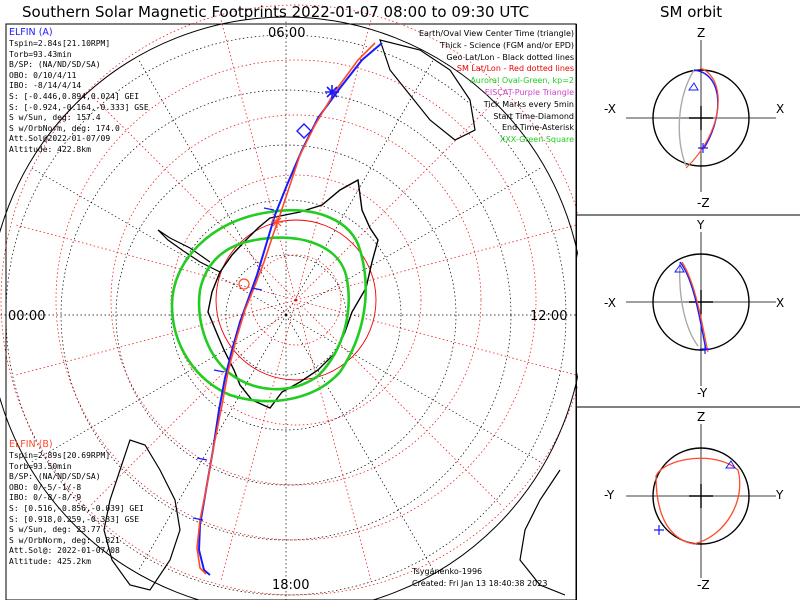 This screenshot has width=800, height=600. Describe the element at coordinates (60, 455) in the screenshot. I see `elfin-b-info-line: Tspin=2.89s[20.69RPM]` at that location.